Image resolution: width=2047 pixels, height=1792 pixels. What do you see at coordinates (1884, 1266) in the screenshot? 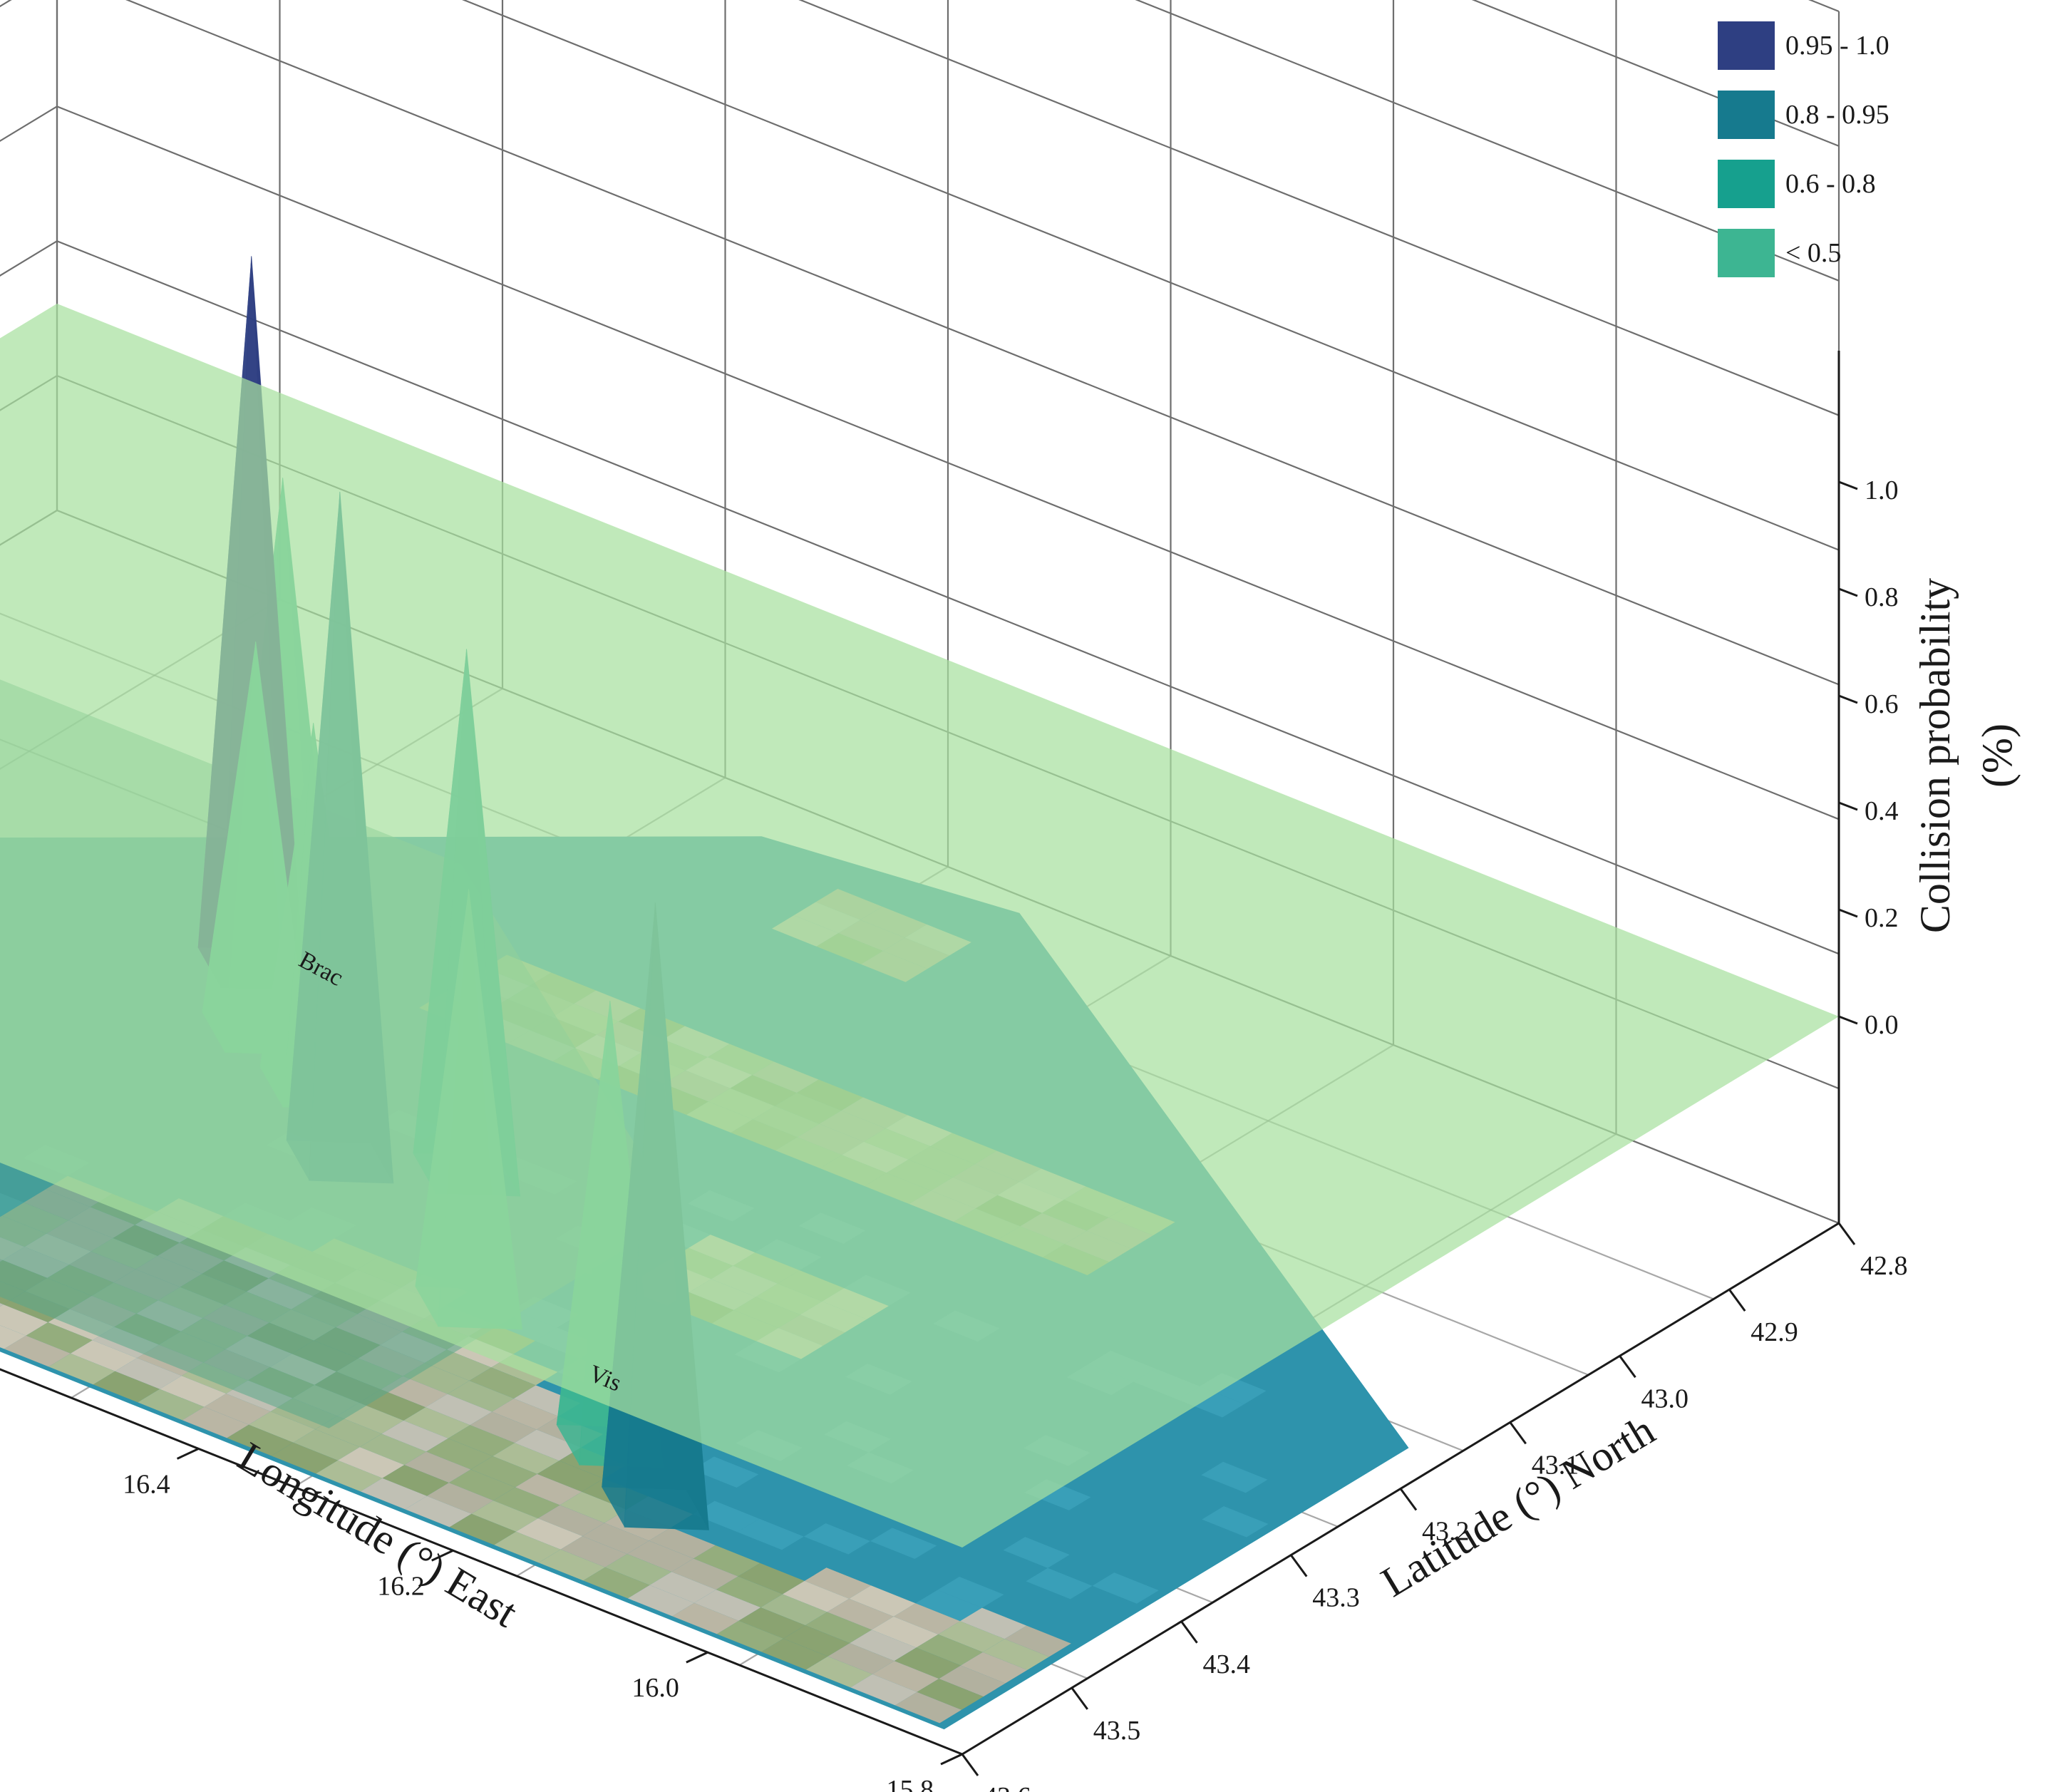
I see `latitude-tick-label: 42.8` at bounding box center [1884, 1266].